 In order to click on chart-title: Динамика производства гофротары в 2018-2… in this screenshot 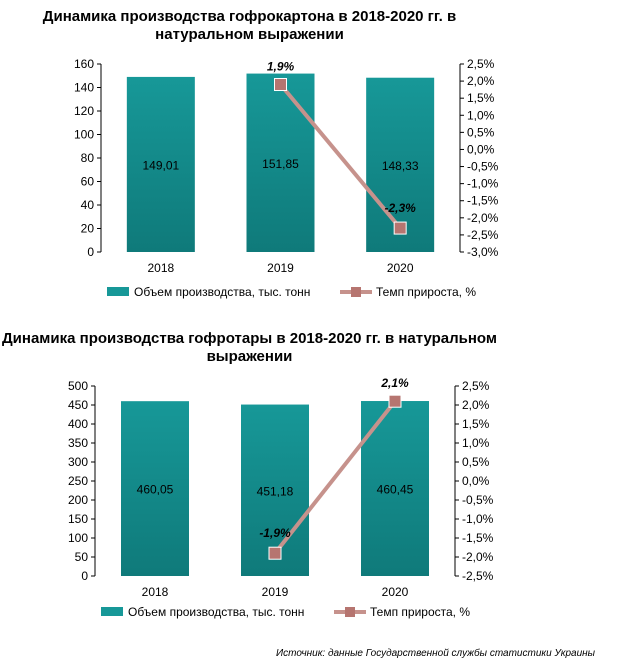, I will do `click(249, 347)`.